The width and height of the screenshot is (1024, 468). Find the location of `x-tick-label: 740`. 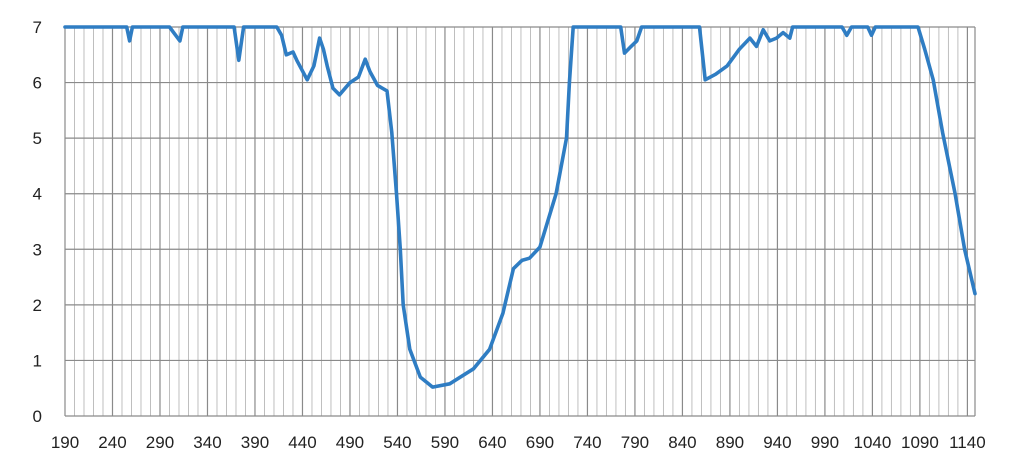

x-tick-label: 740 is located at coordinates (587, 442).